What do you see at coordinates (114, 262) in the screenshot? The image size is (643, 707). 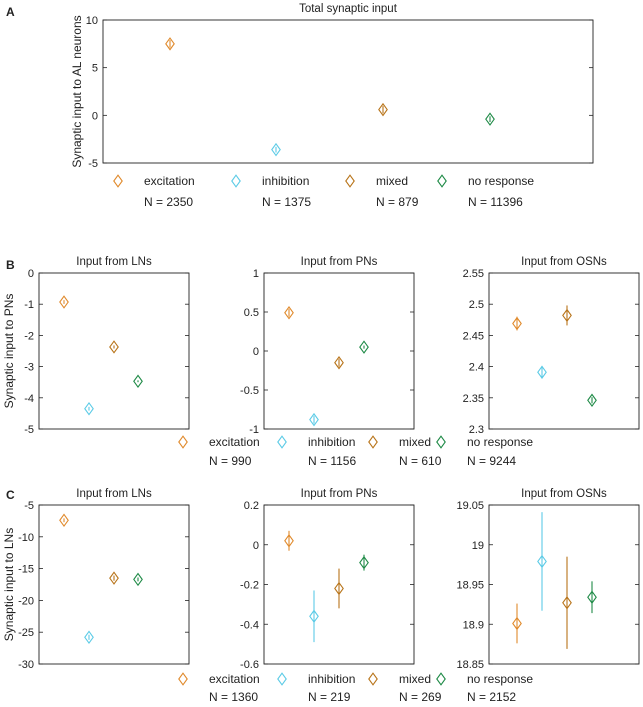 I see `chart-title-b1: Input from LNs` at bounding box center [114, 262].